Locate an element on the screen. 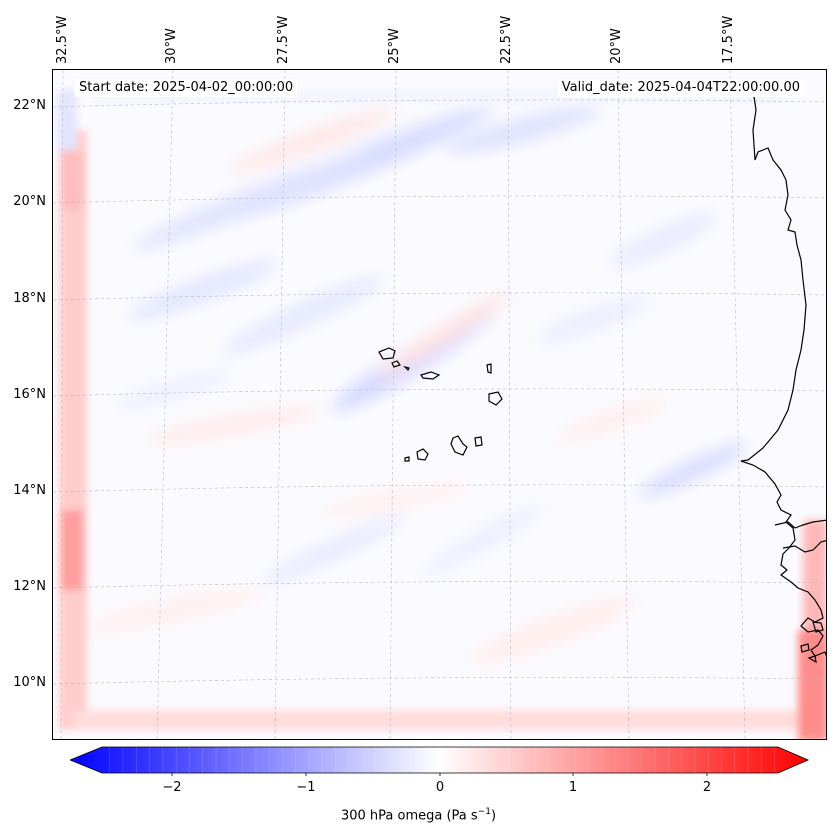 This screenshot has width=837, height=839. lat-label-12n: 12°N is located at coordinates (29, 586).